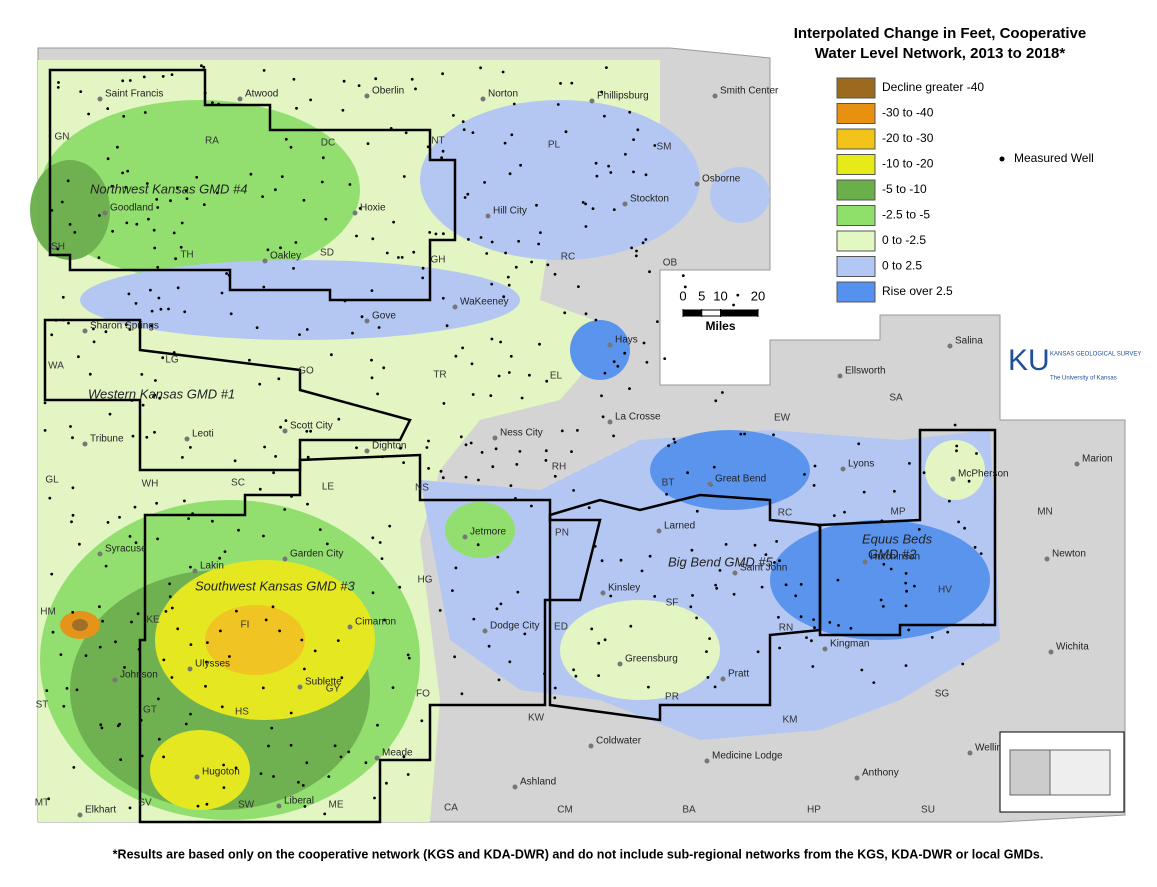 The image size is (1157, 887). What do you see at coordinates (42, 705) in the screenshot?
I see `county-label: ST` at bounding box center [42, 705].